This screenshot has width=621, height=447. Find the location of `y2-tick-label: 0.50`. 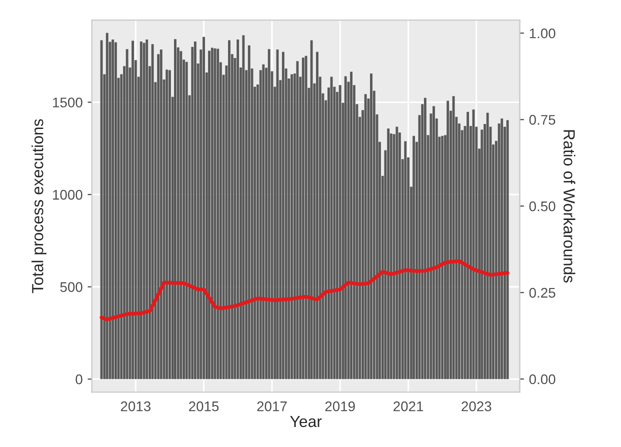

y2-tick-label: 0.50 is located at coordinates (542, 206).